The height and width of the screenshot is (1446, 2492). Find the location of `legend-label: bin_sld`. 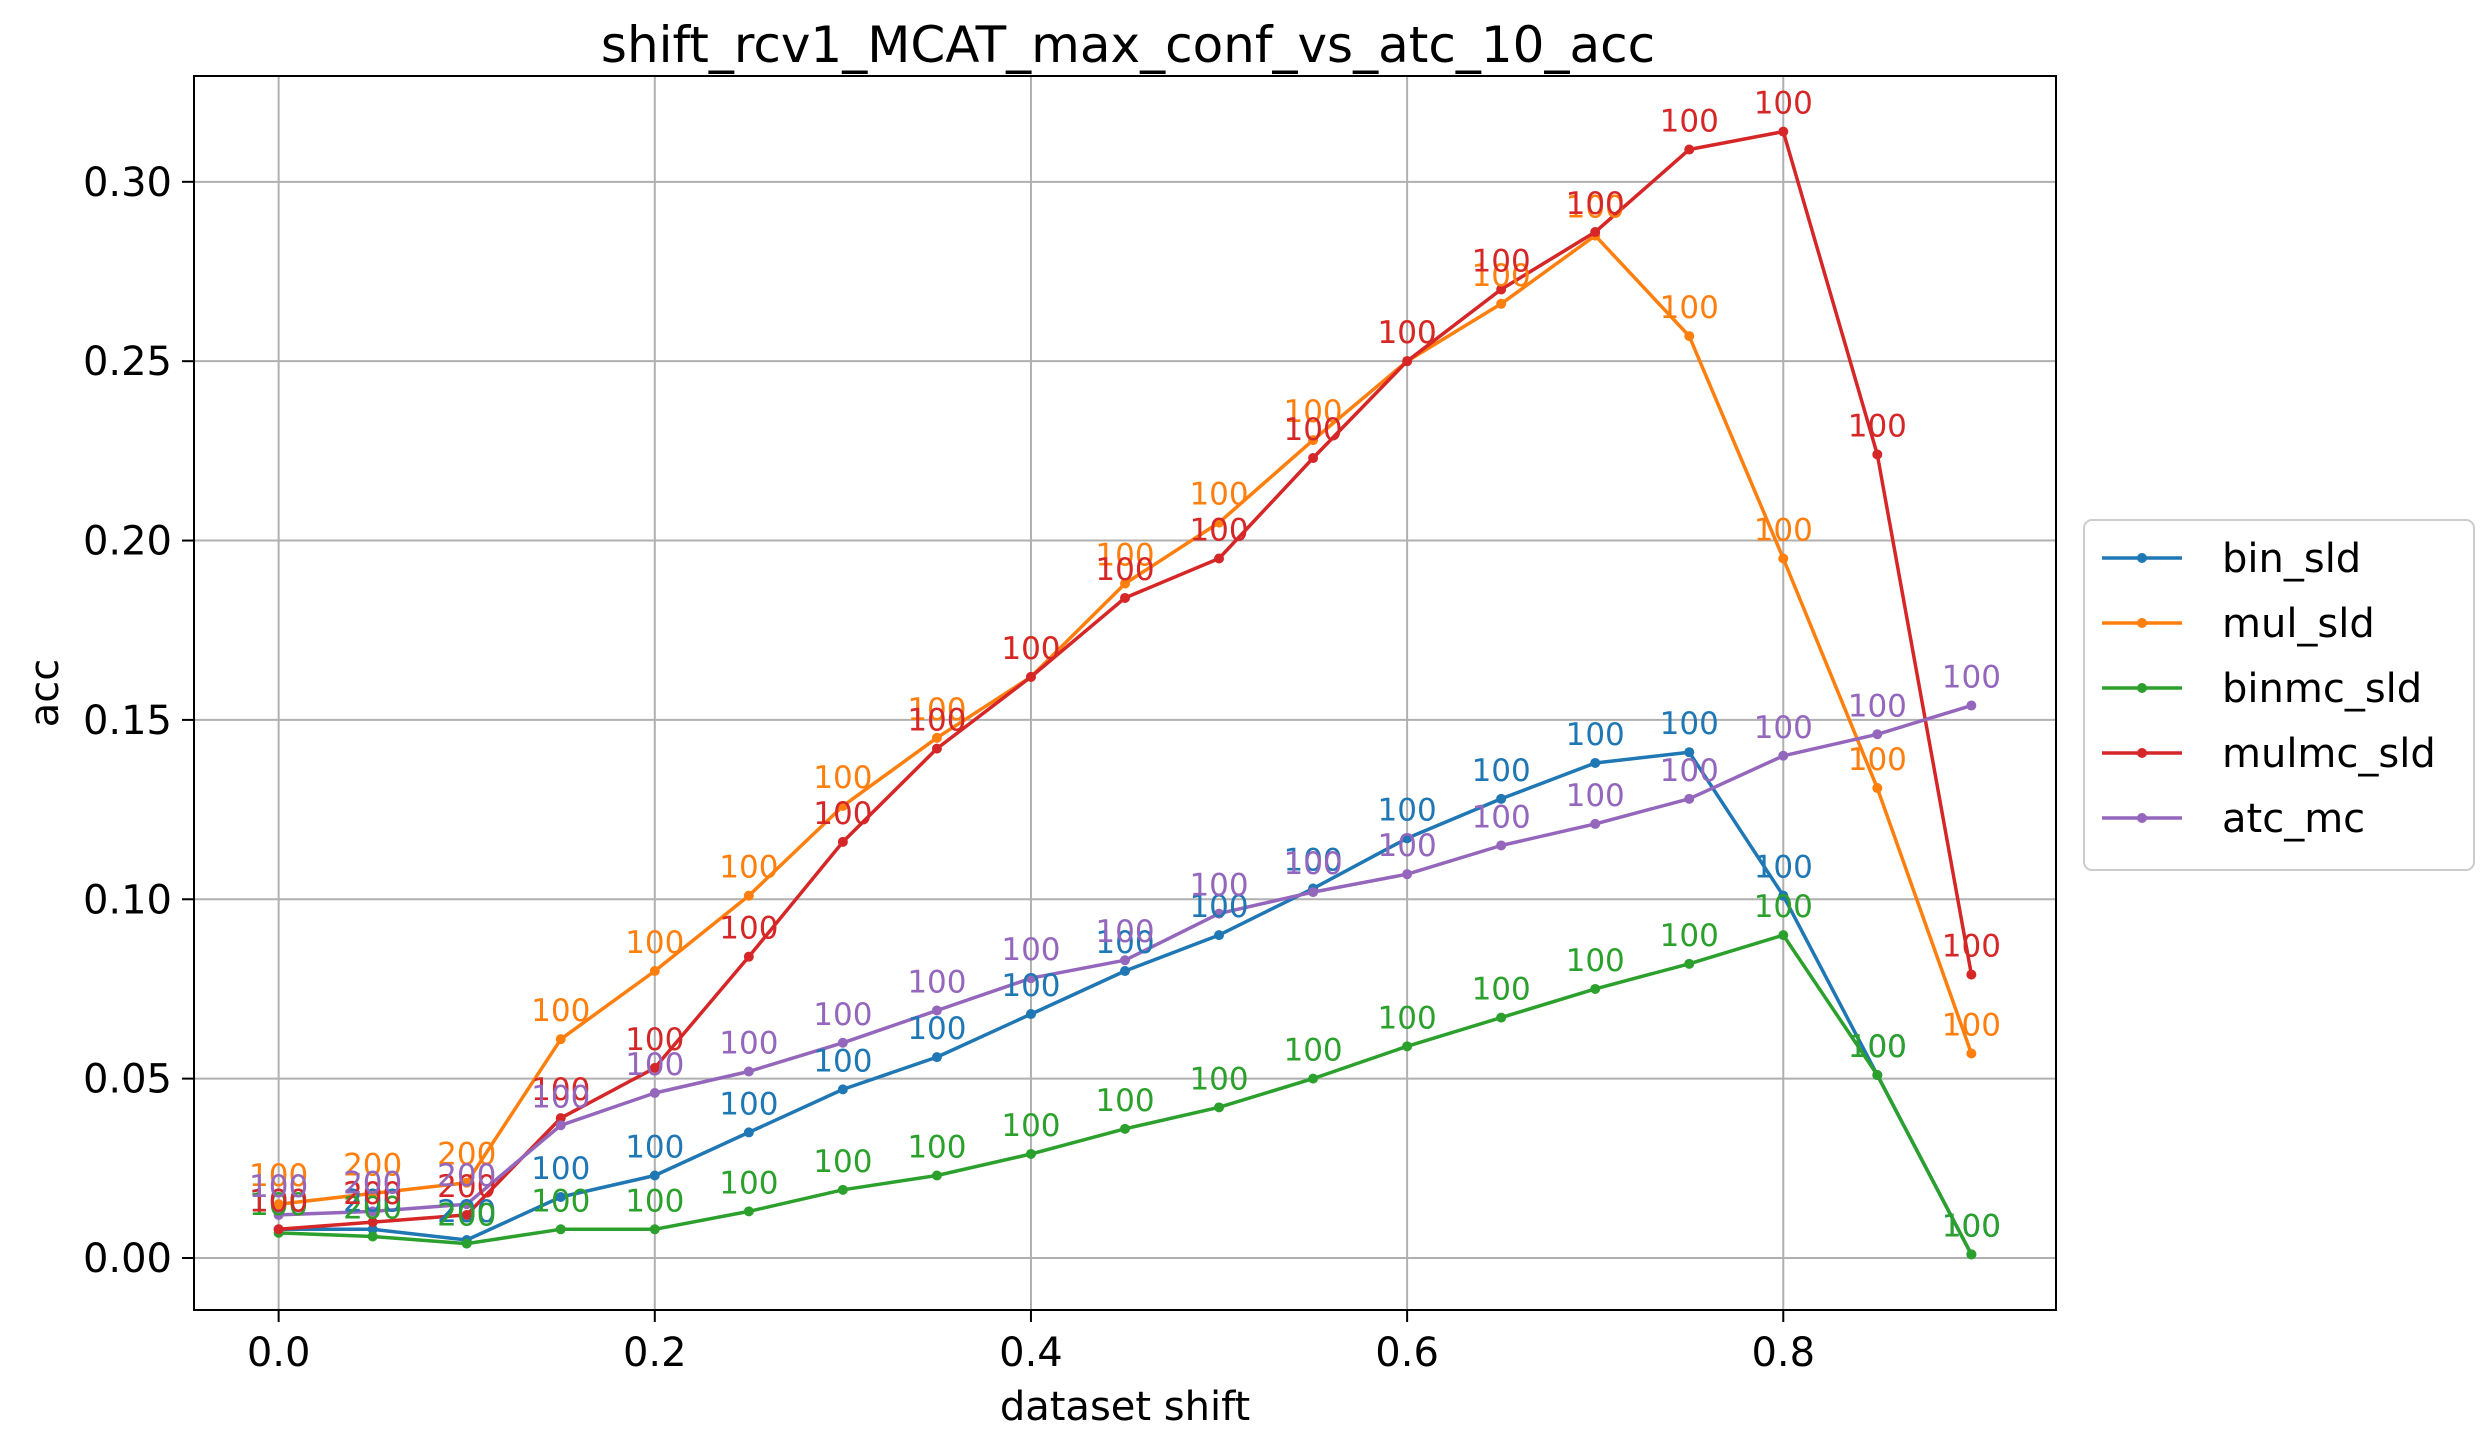

legend-label: bin_sld is located at coordinates (2291, 559).